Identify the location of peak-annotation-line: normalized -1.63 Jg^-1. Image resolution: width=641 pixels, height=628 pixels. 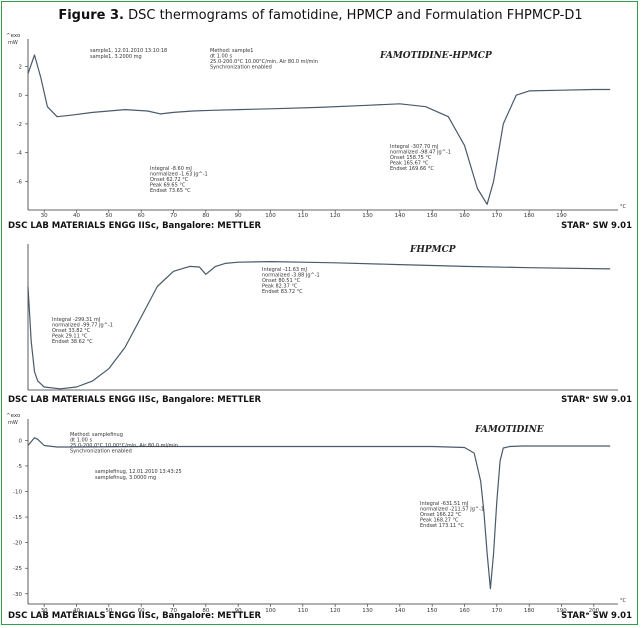
(179, 175).